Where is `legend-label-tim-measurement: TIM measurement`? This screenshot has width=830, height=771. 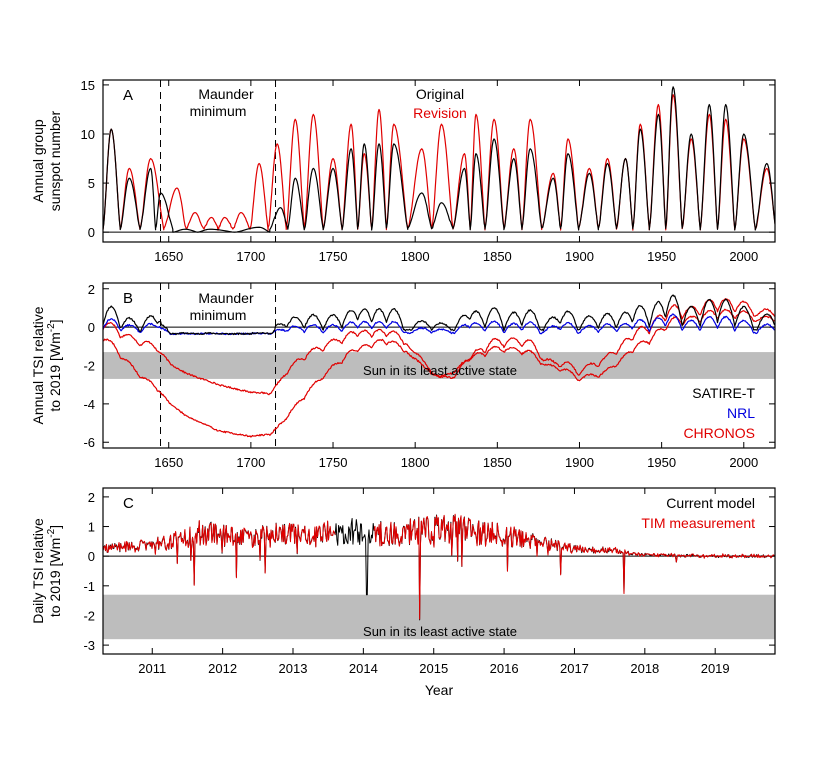 legend-label-tim-measurement: TIM measurement is located at coordinates (698, 523).